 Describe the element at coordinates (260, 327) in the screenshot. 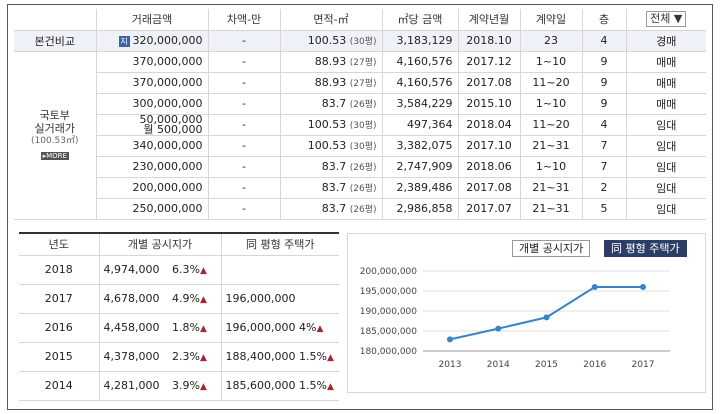

I see `house-price-value: 196,000,000` at that location.